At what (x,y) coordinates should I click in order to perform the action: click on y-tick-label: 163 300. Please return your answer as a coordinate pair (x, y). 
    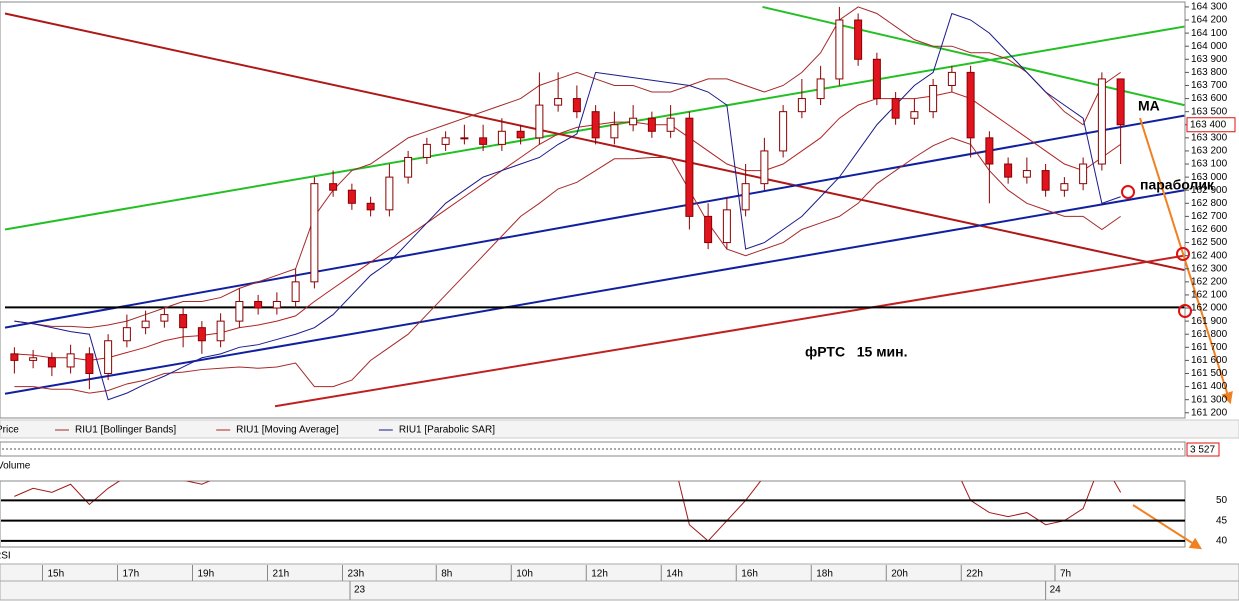
    Looking at the image, I should click on (1209, 137).